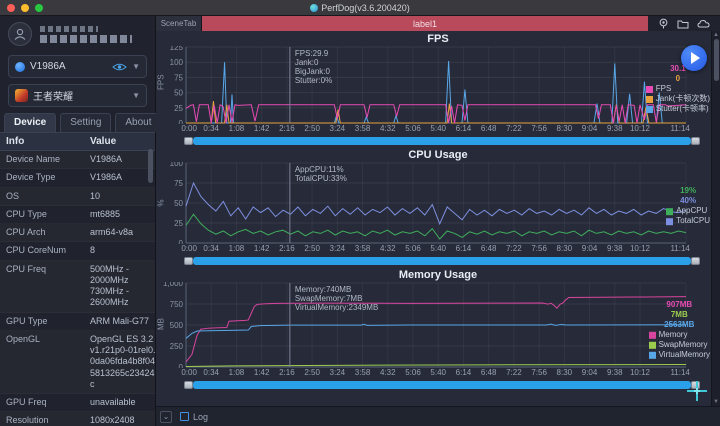 The image size is (720, 426). Describe the element at coordinates (20, 34) in the screenshot. I see `user-avatar-icon` at that location.